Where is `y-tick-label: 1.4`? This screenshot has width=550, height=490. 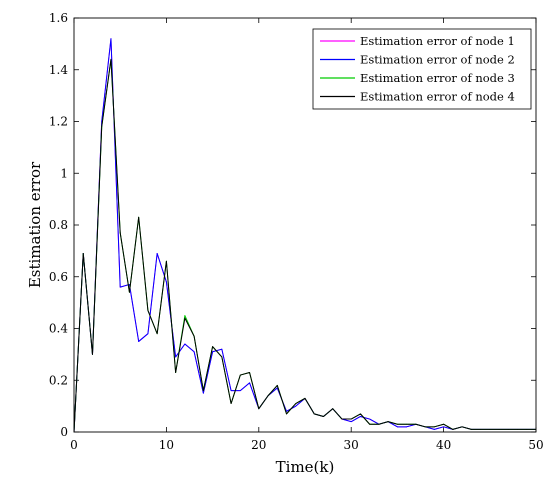
y-tick-label: 1.4 is located at coordinates (58, 70).